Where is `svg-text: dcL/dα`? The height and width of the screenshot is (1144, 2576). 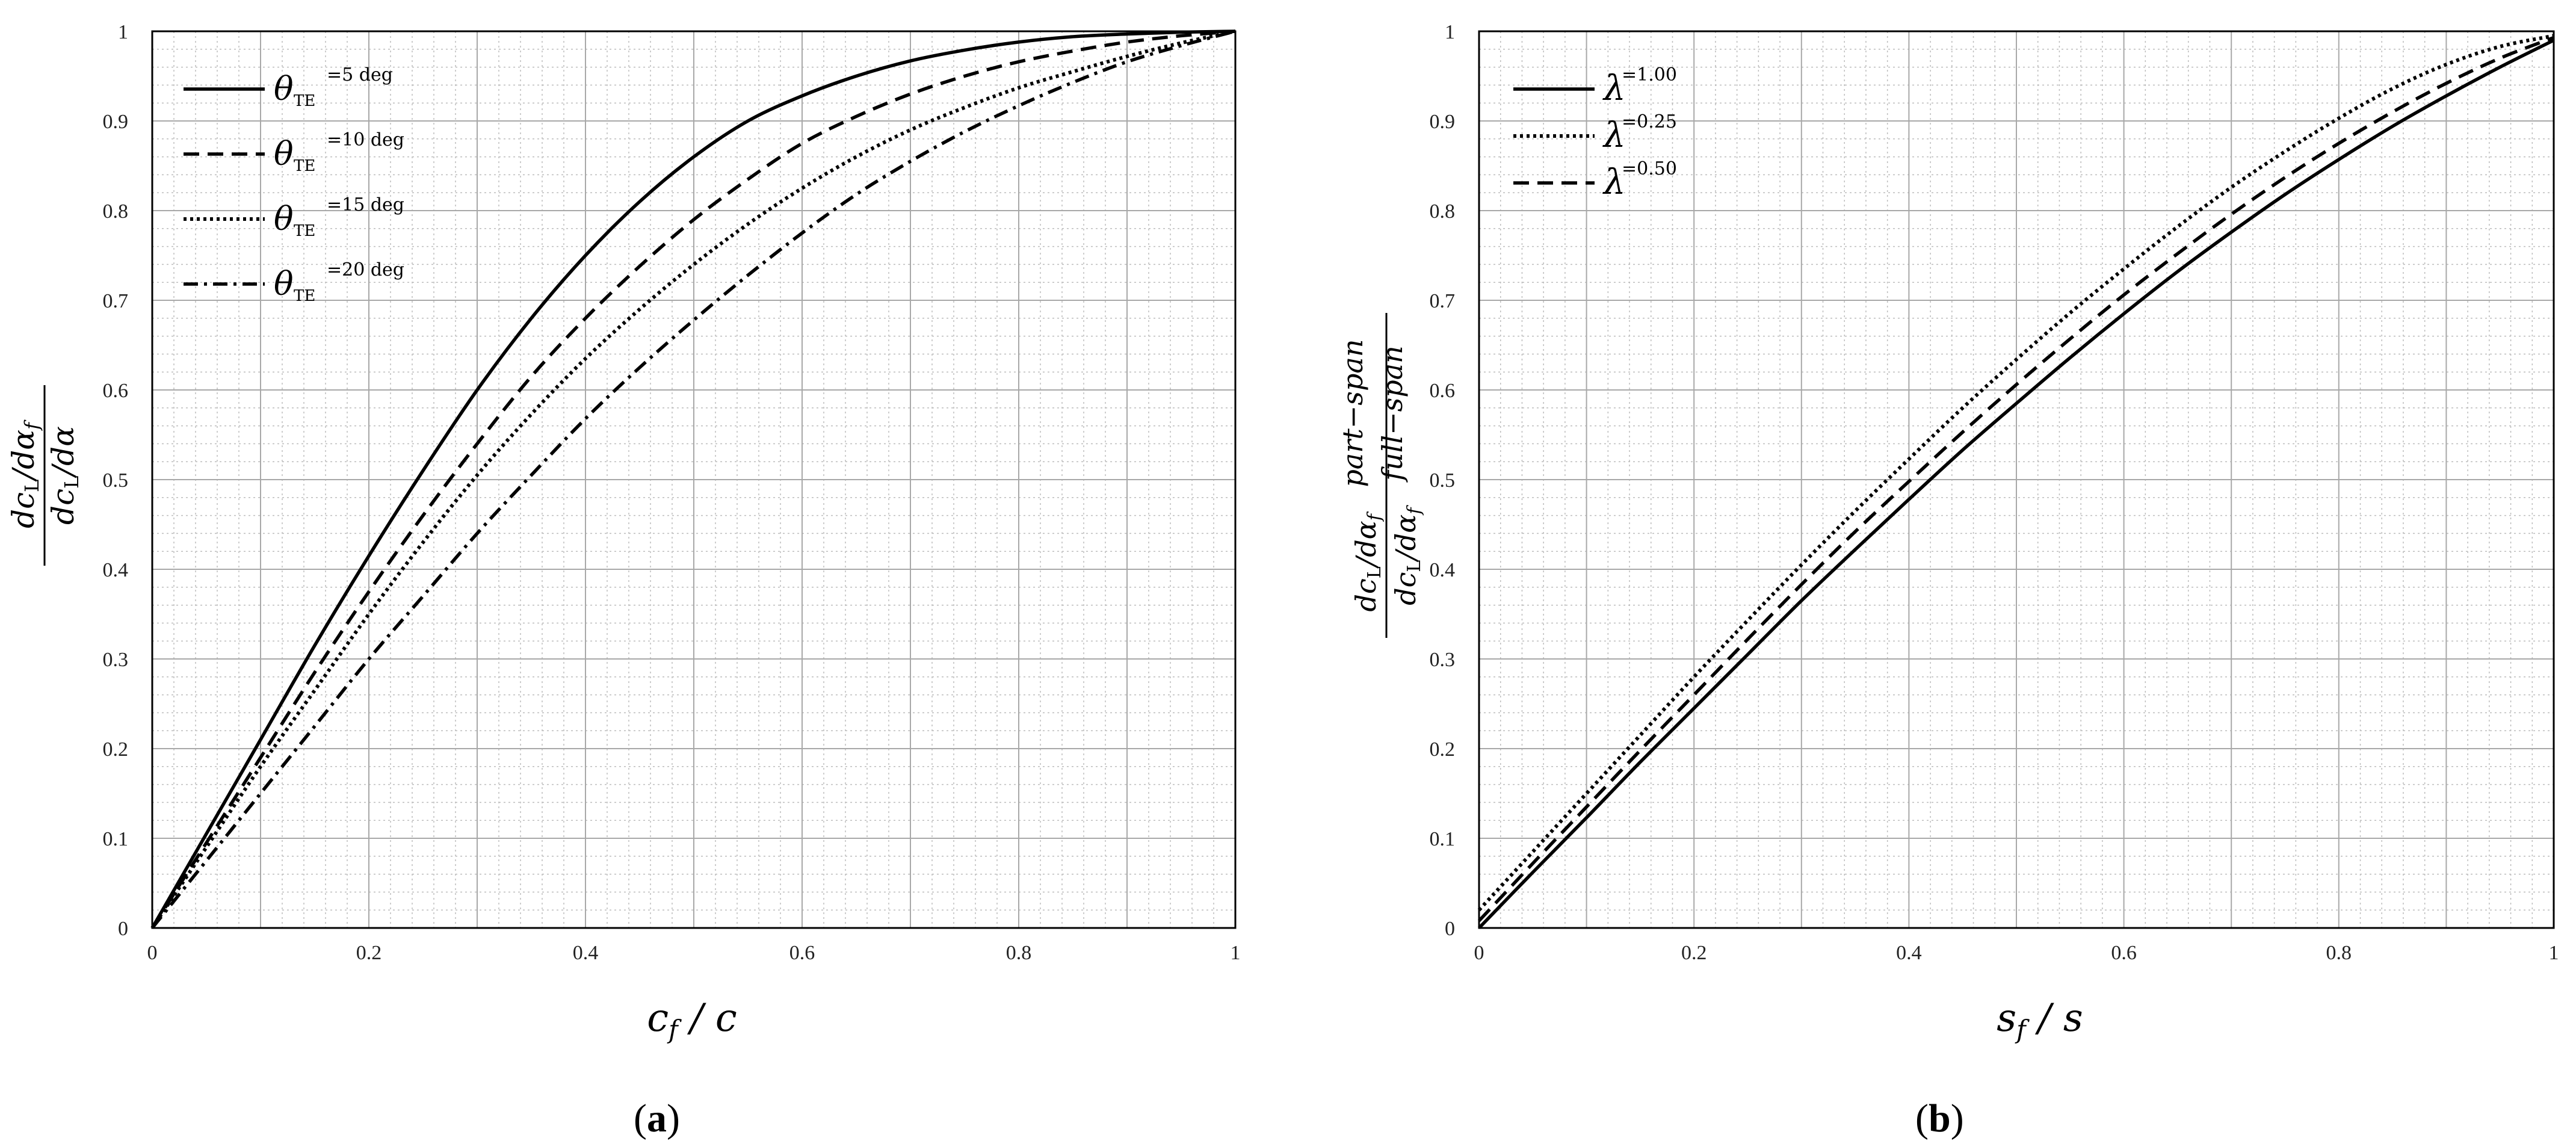 svg-text: dcL/dα is located at coordinates (64, 475).